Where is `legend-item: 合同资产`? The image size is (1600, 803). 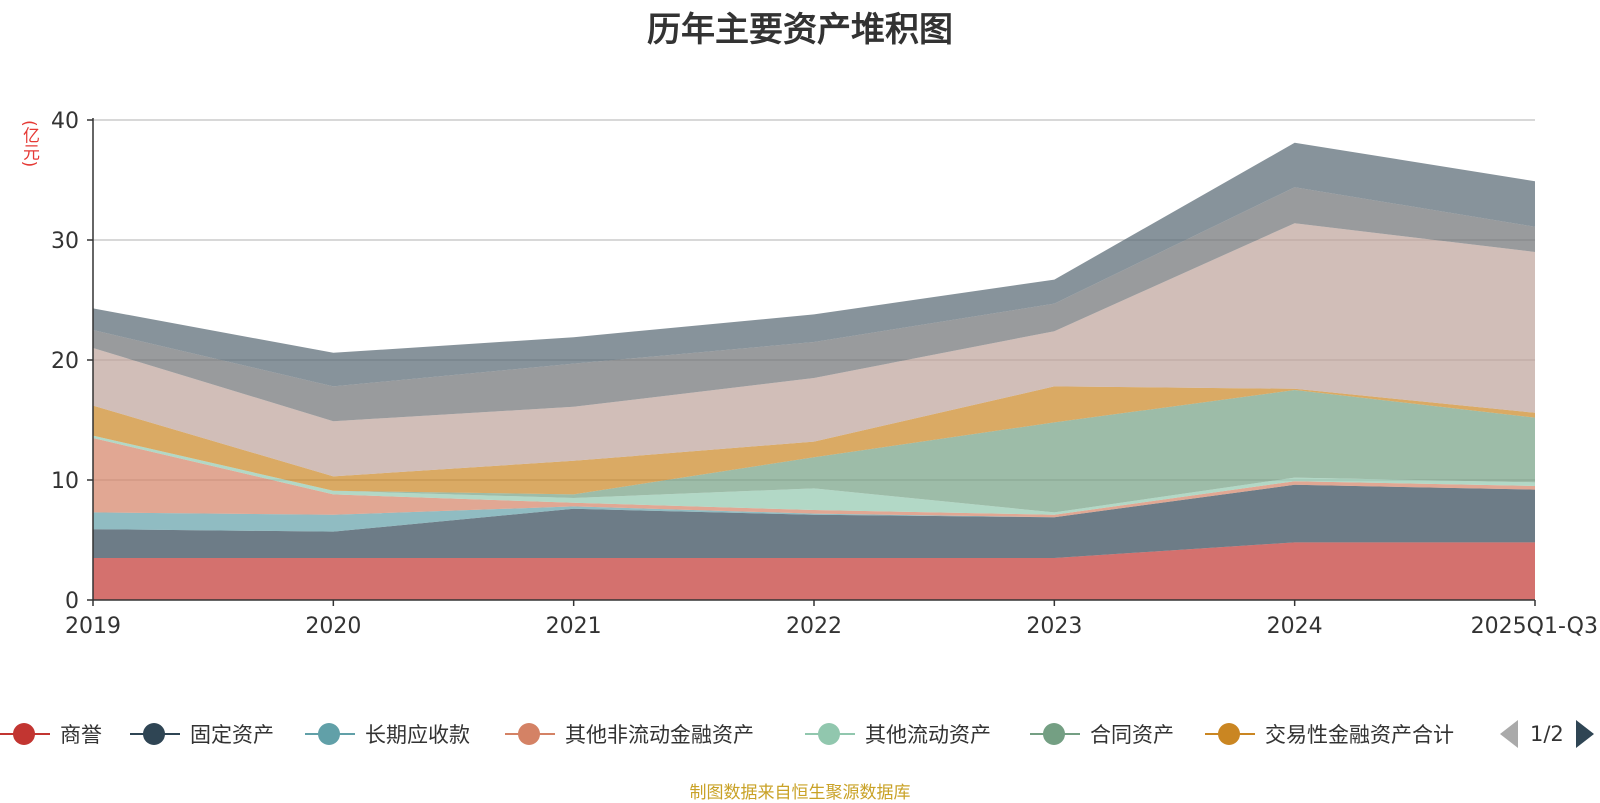
legend-item: 合同资产 is located at coordinates (1102, 734).